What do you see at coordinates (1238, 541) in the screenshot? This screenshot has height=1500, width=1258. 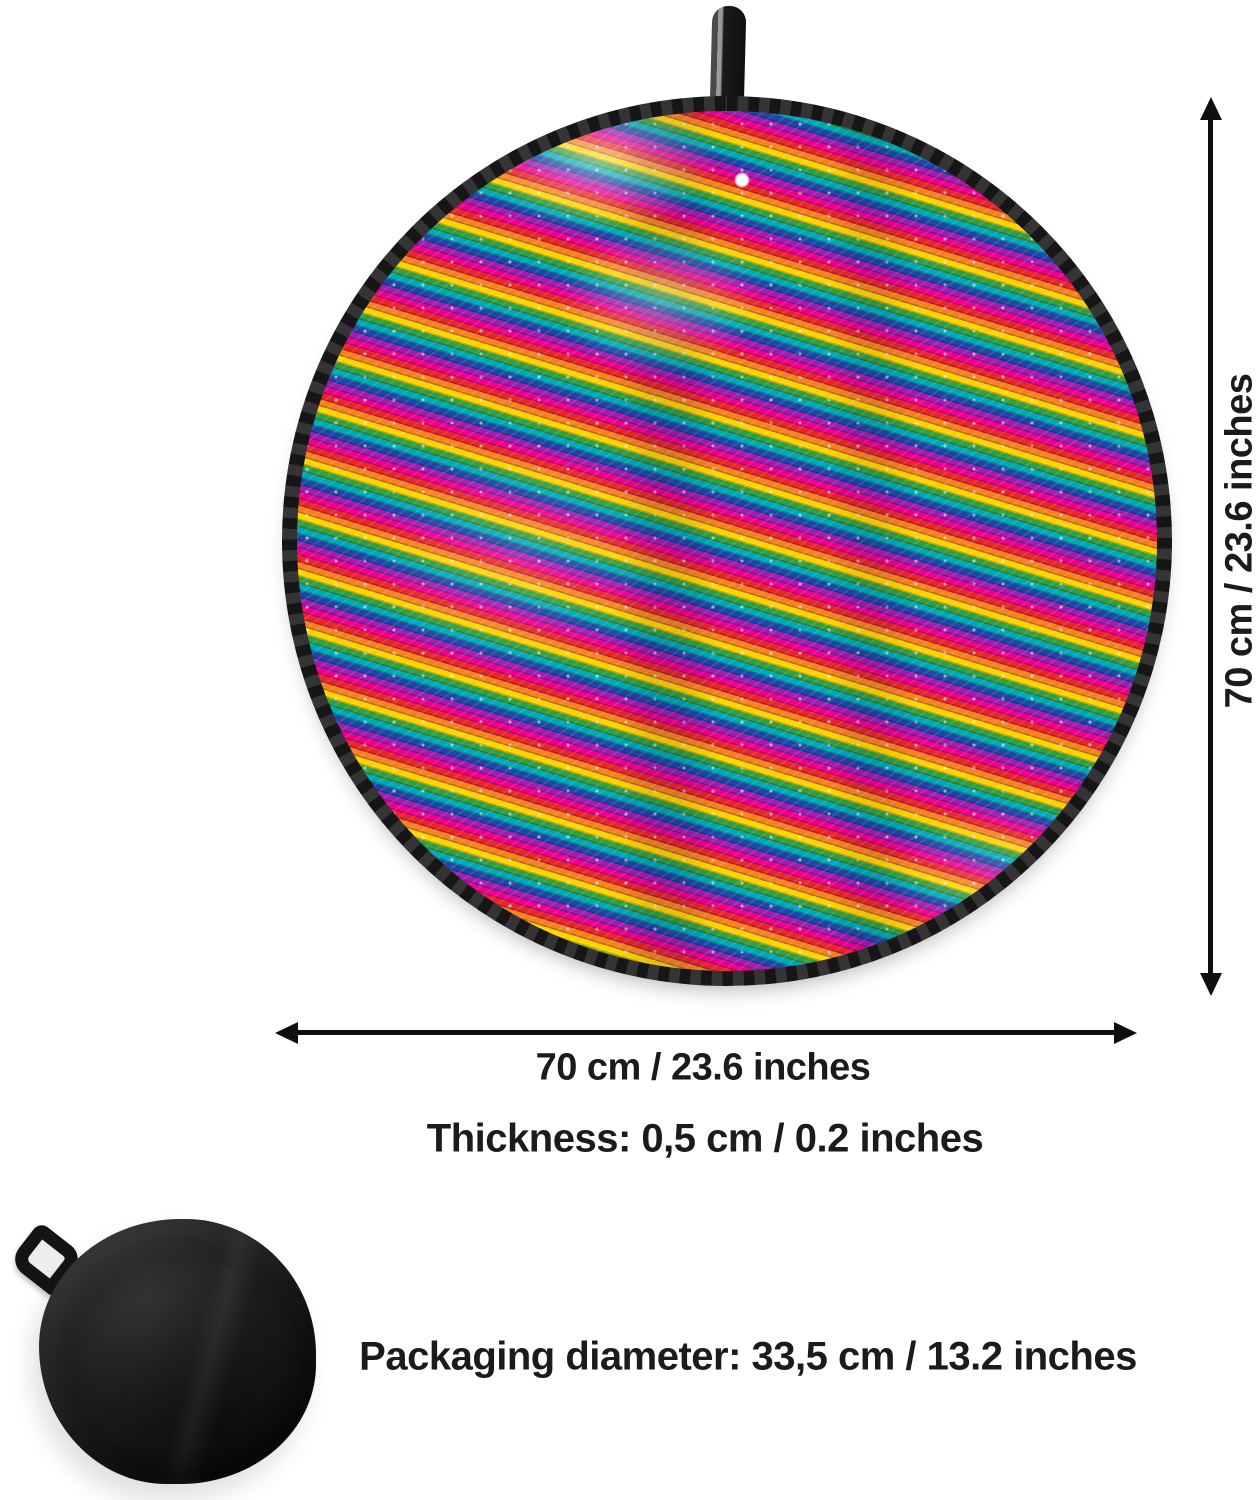 I see `height-dimension-label: 70 cm / 23.6 inches` at bounding box center [1238, 541].